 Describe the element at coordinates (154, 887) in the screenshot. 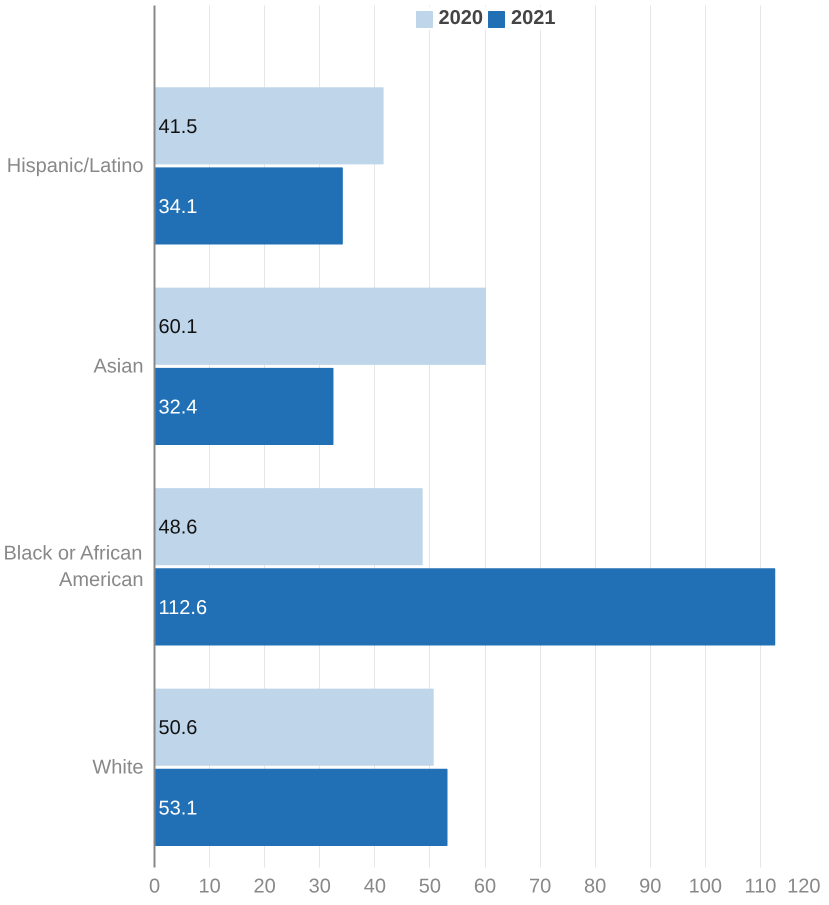

I see `x-tick-label: 0` at that location.